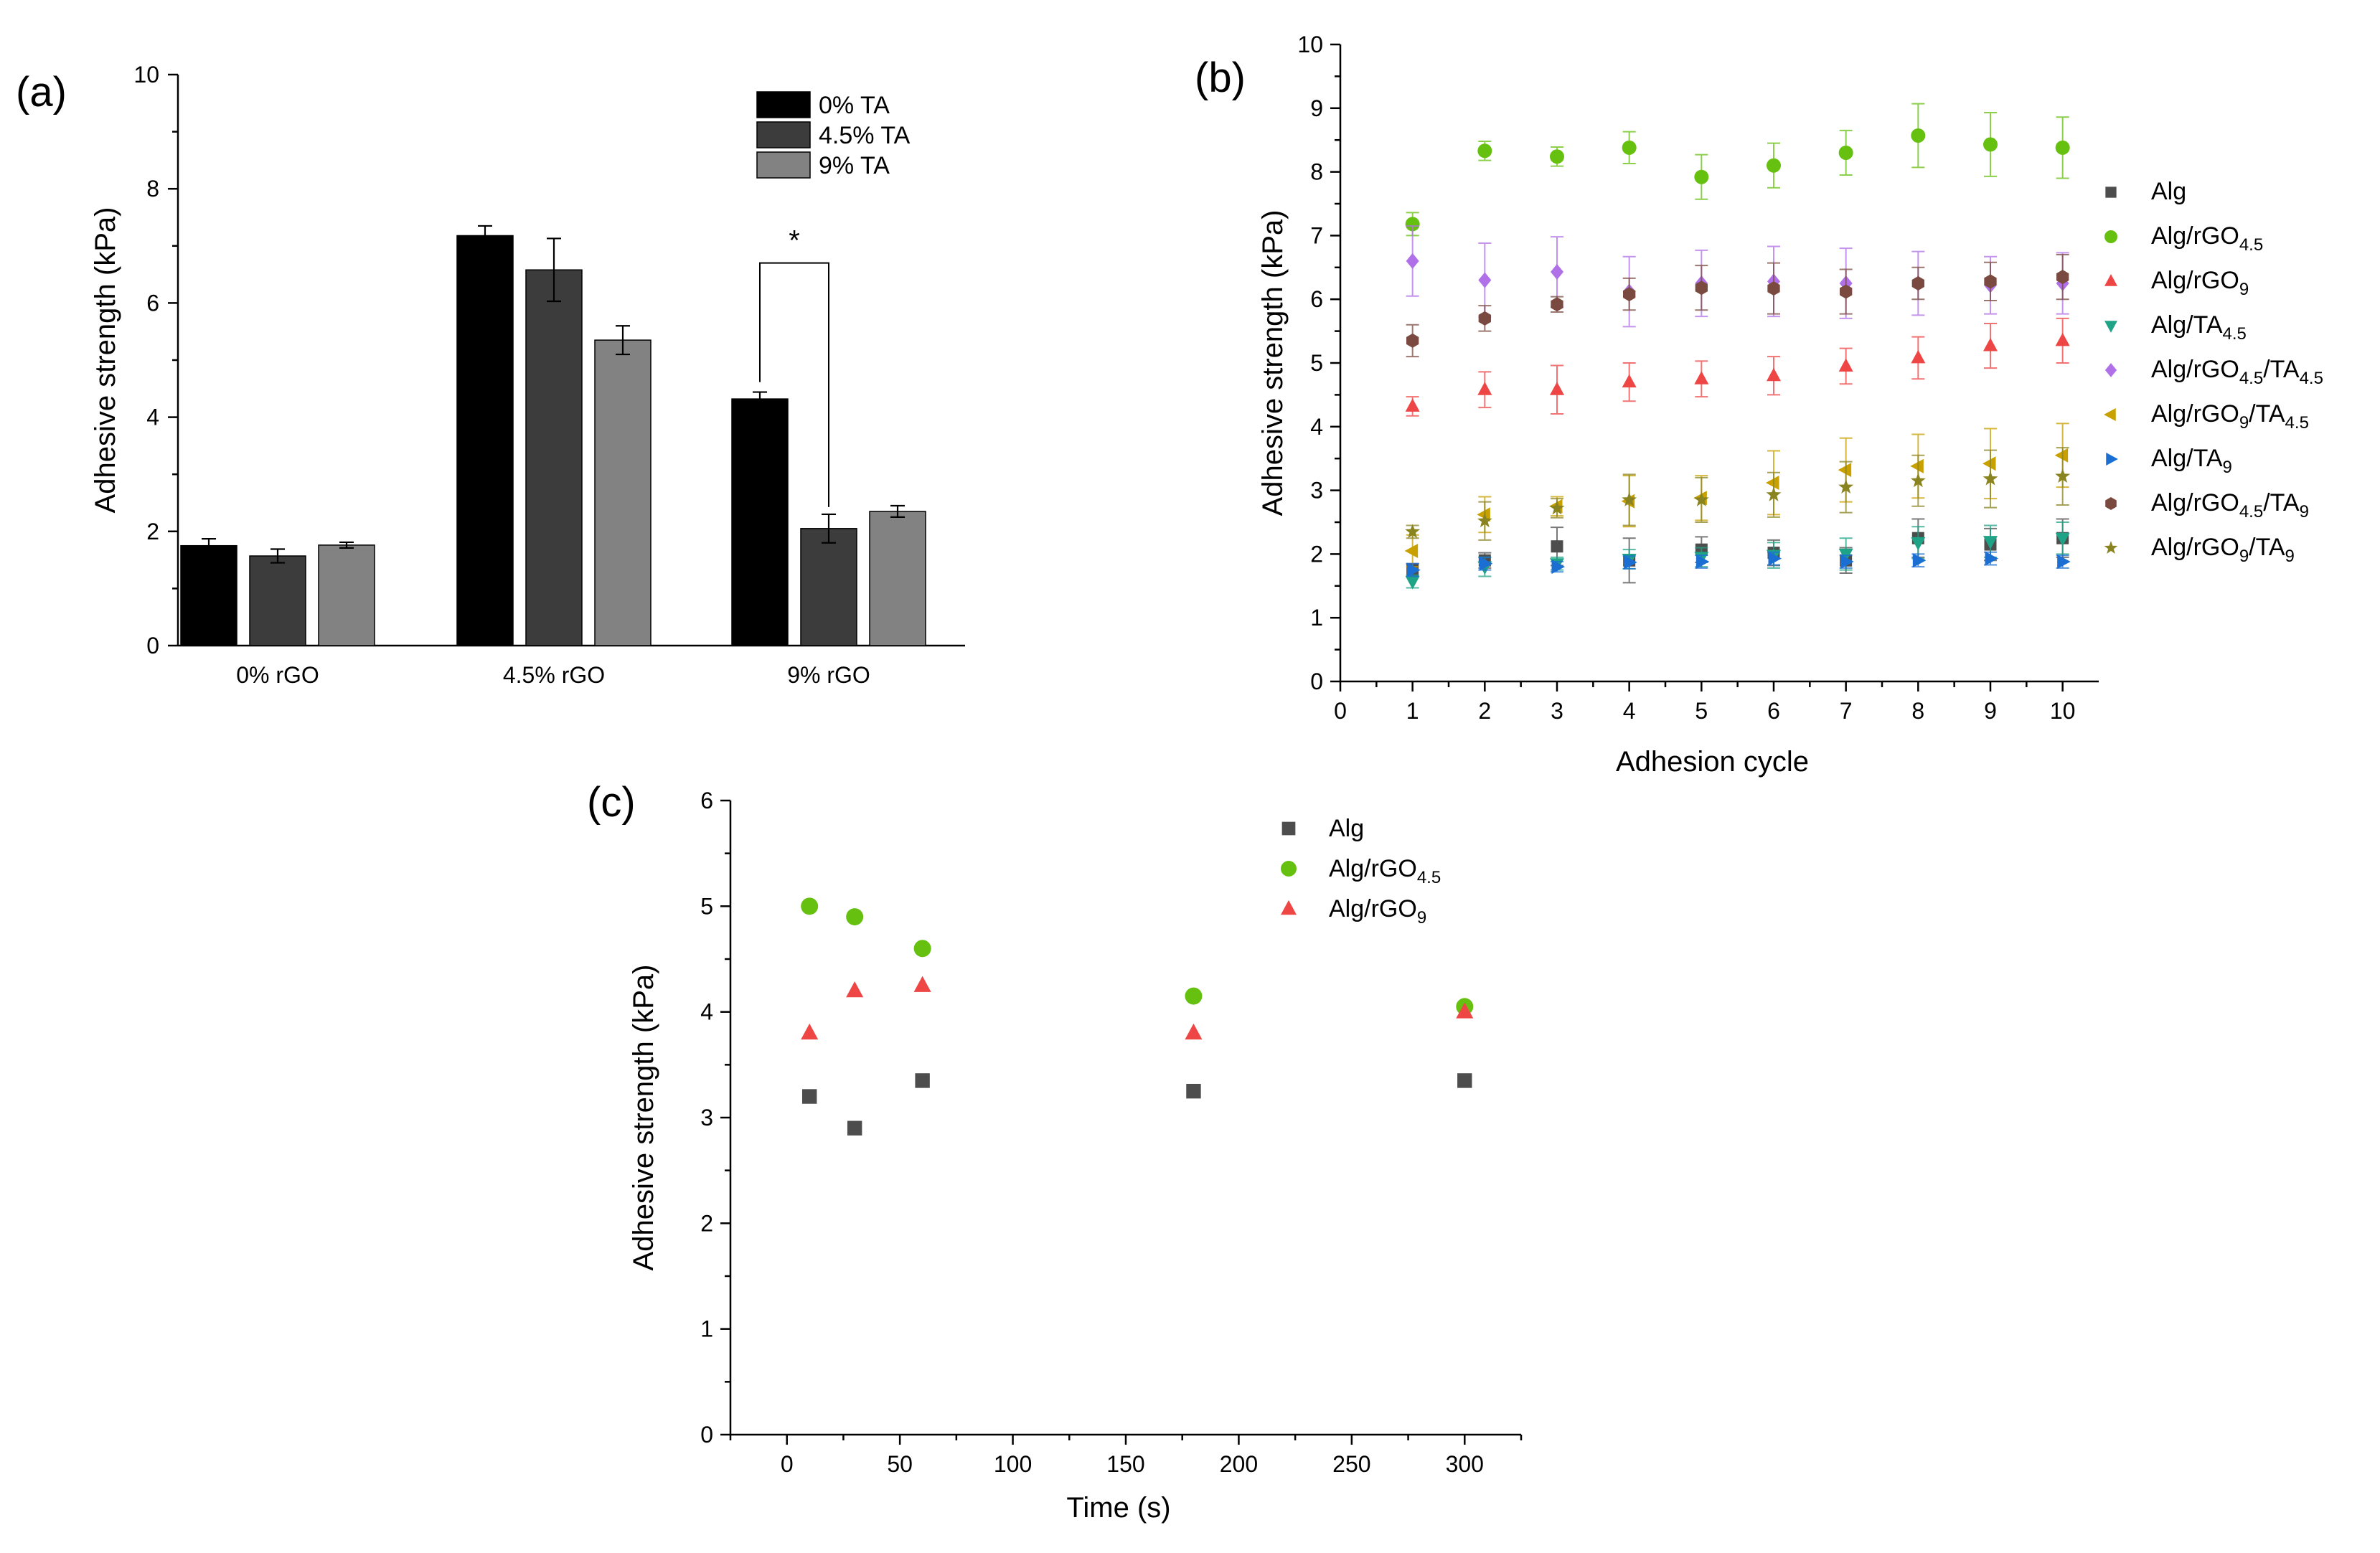 The image size is (2380, 1553). What do you see at coordinates (554, 457) in the screenshot?
I see `panel-a-bar-4-5-ta-4-5-rgo` at bounding box center [554, 457].